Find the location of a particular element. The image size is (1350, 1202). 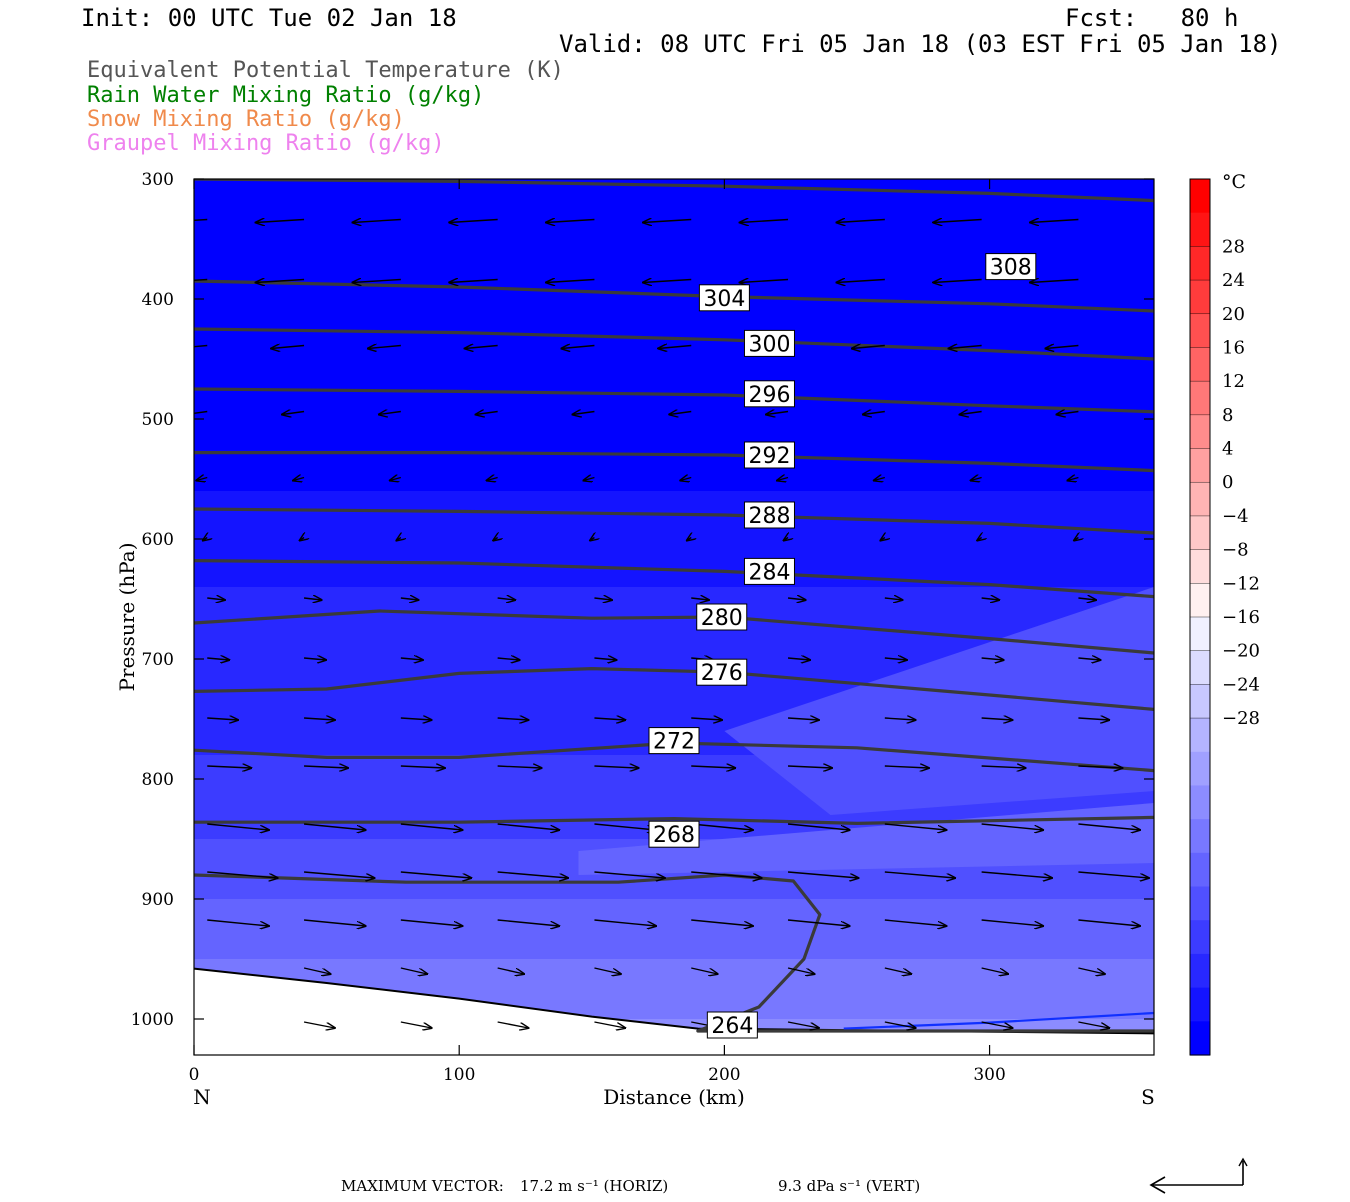

init-time: Init: 00 UTC Tue 02 Jan 18 is located at coordinates (269, 18).